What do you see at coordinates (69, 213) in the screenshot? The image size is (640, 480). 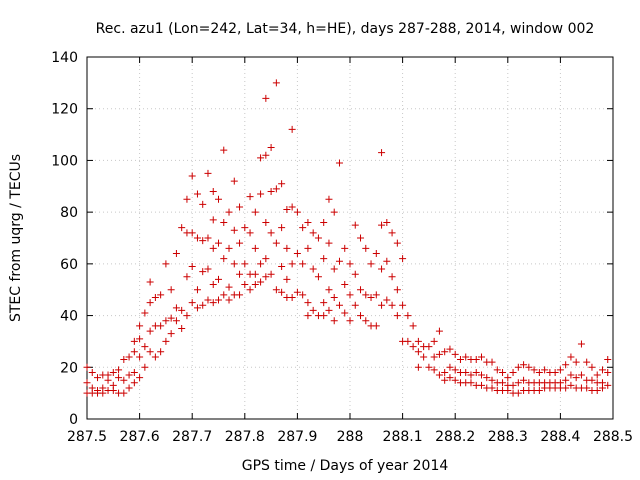 I see `y-tick-label: 80` at bounding box center [69, 213].